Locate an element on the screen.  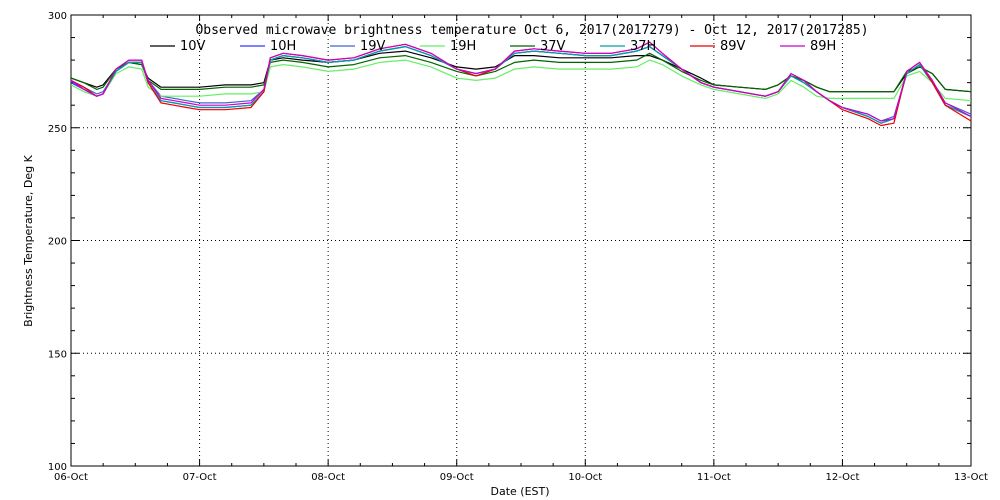
x-tick-label: 07-Oct is located at coordinates (200, 477).